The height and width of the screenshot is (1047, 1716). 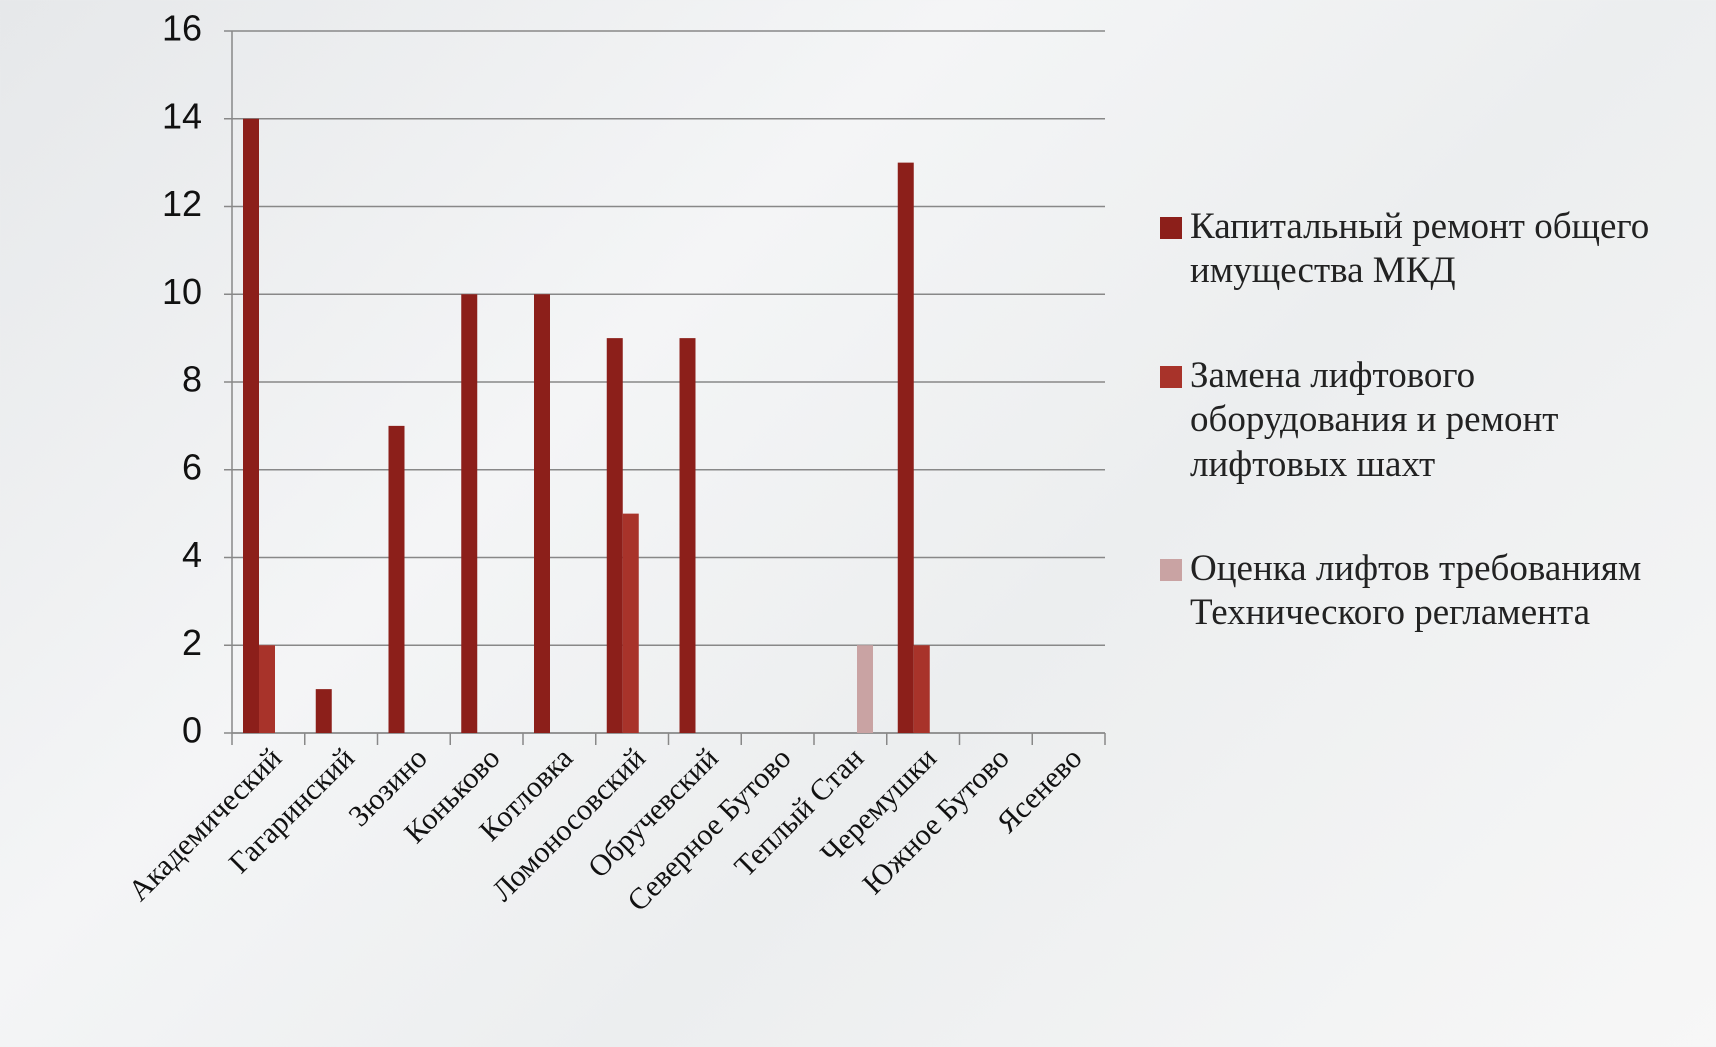 I want to click on y-tick-label: 16, so click(x=182, y=28).